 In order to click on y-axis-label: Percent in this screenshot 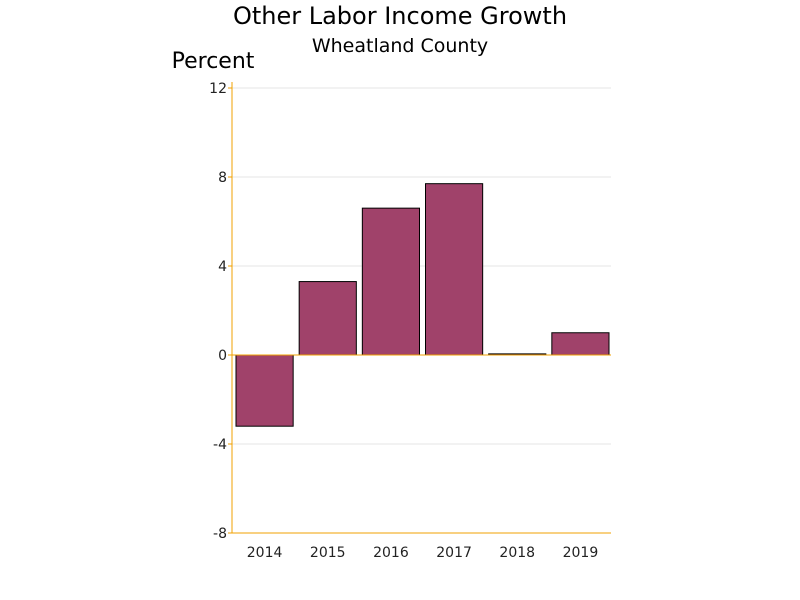, I will do `click(213, 61)`.